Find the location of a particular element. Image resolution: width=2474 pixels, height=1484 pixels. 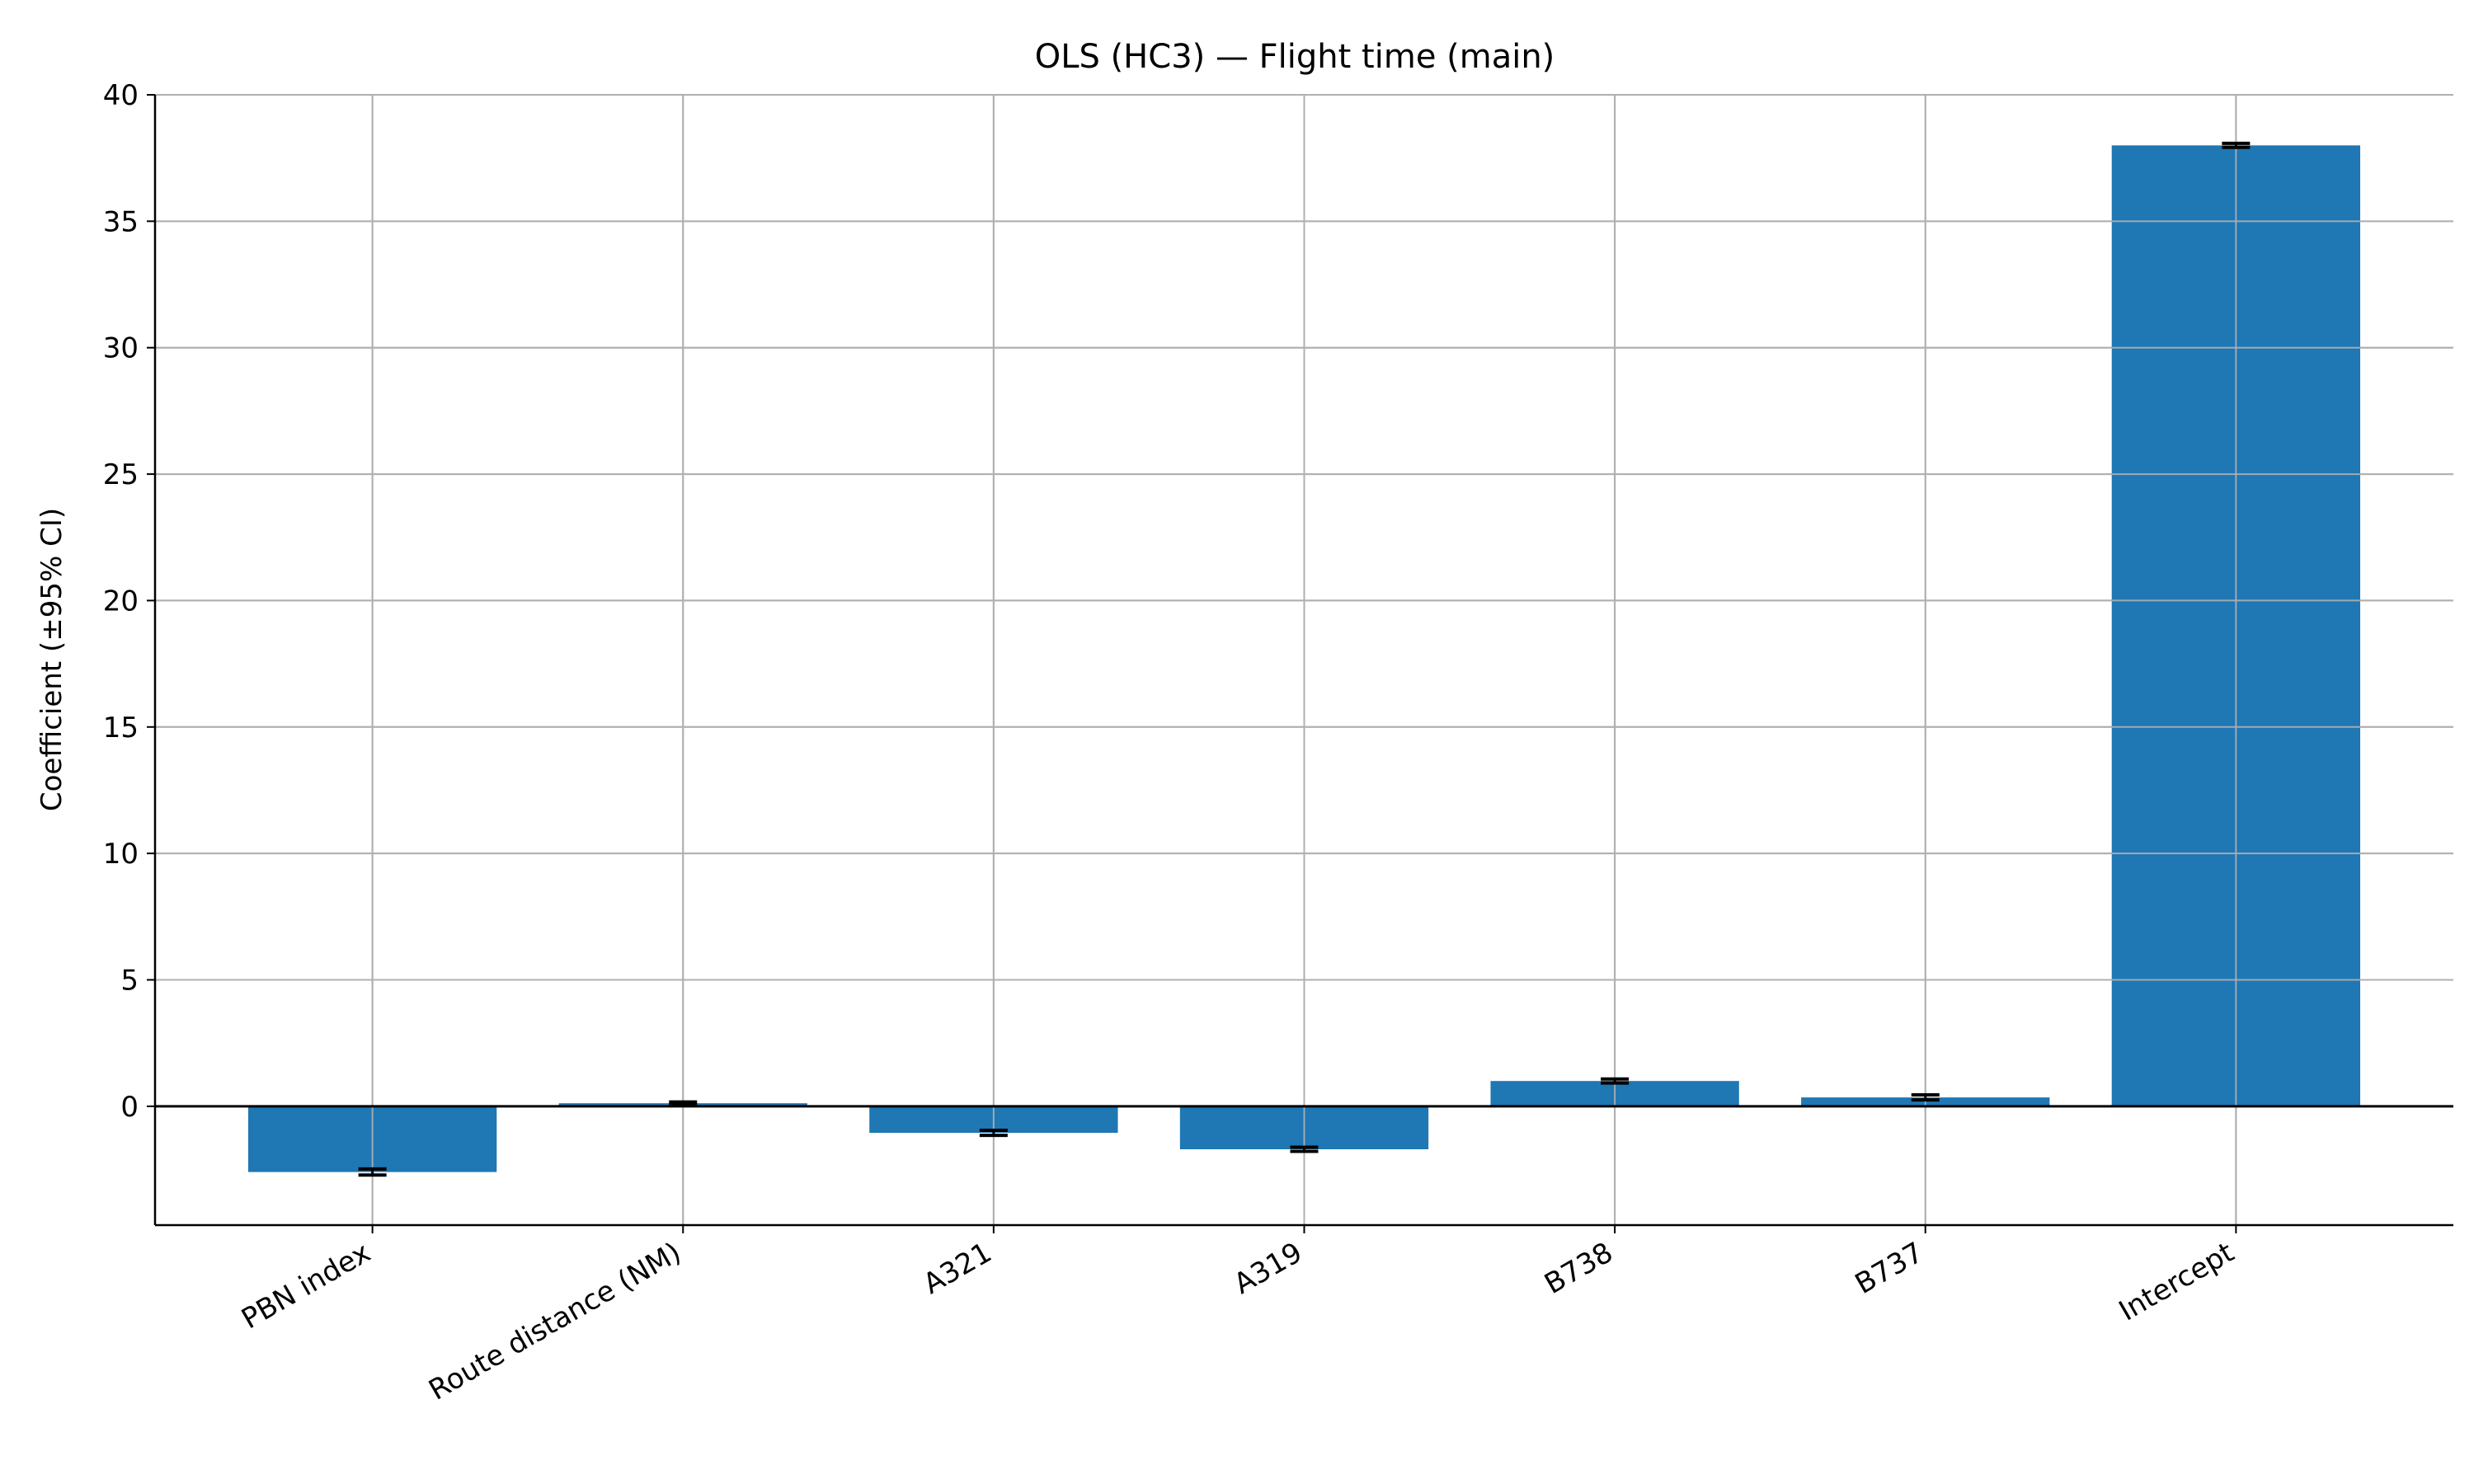

y-tick-label: 10 is located at coordinates (121, 855).